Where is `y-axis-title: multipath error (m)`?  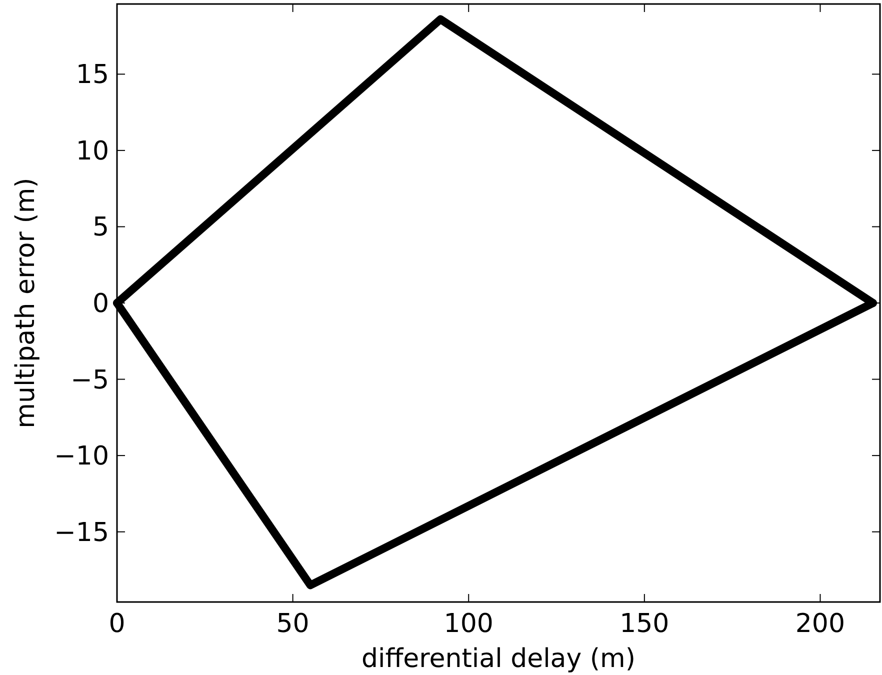
y-axis-title: multipath error (m) is located at coordinates (26, 303).